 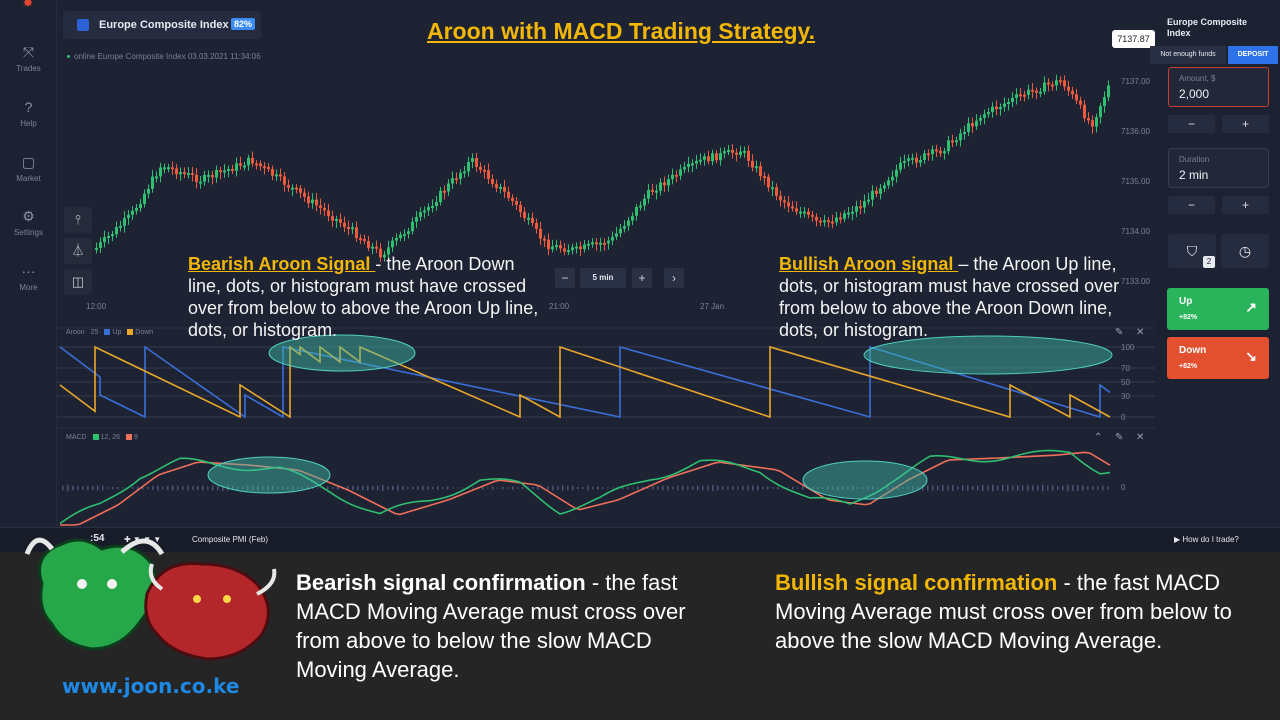 I want to click on nav-help: ? Help, so click(x=28, y=113).